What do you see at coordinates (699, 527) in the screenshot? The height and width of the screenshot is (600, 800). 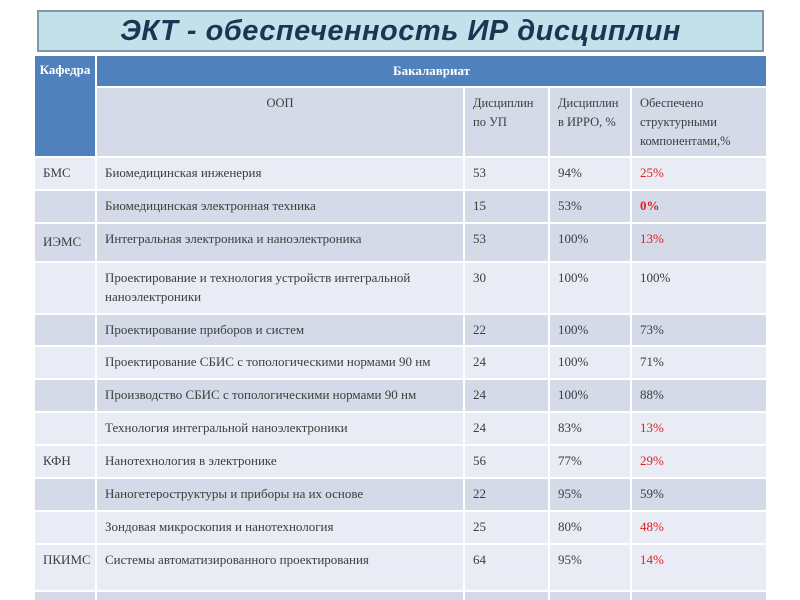 I see `provided-percent-cell: 48%` at bounding box center [699, 527].